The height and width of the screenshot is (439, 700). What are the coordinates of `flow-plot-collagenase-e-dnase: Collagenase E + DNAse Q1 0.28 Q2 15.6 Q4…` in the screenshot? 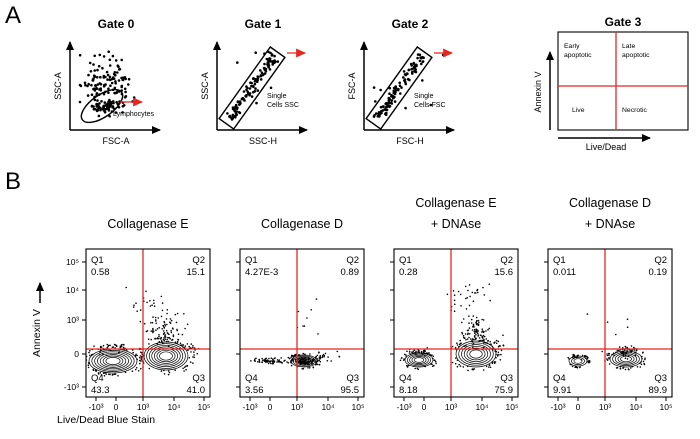 It's located at (454, 304).